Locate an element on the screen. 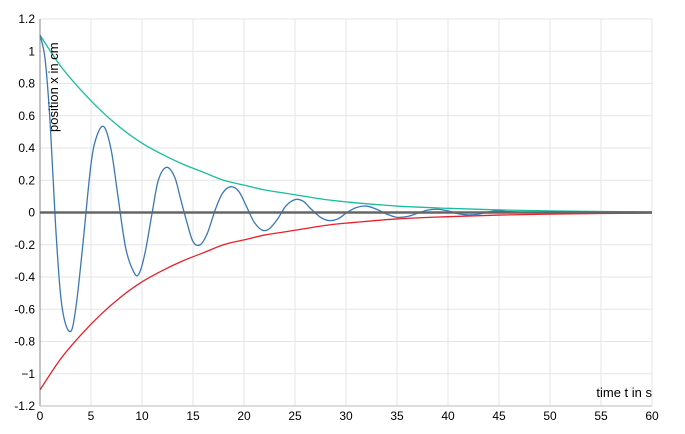 This screenshot has width=685, height=434. y-tick-label: 0.2 is located at coordinates (26, 180).